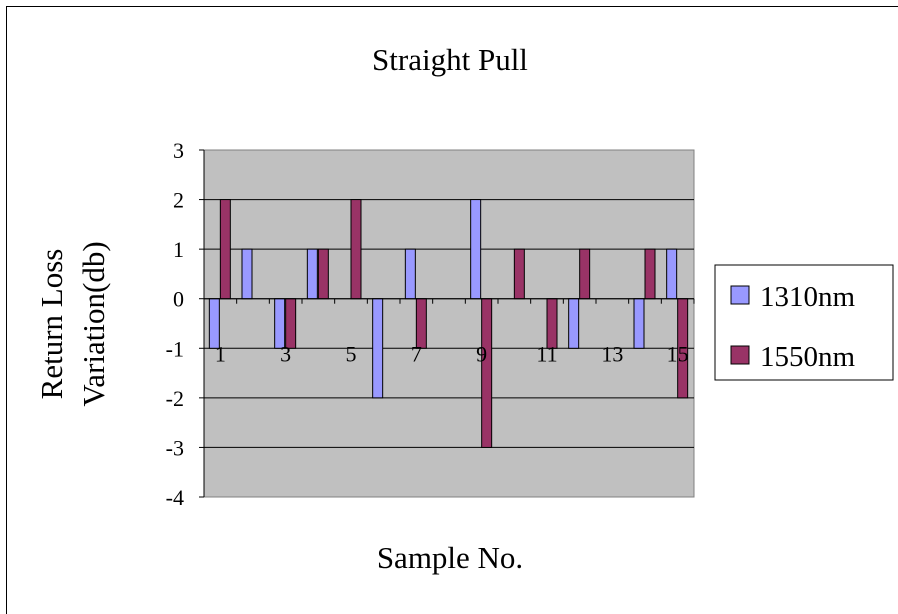 The width and height of the screenshot is (898, 614). I want to click on y-tick-label: 1, so click(178, 249).